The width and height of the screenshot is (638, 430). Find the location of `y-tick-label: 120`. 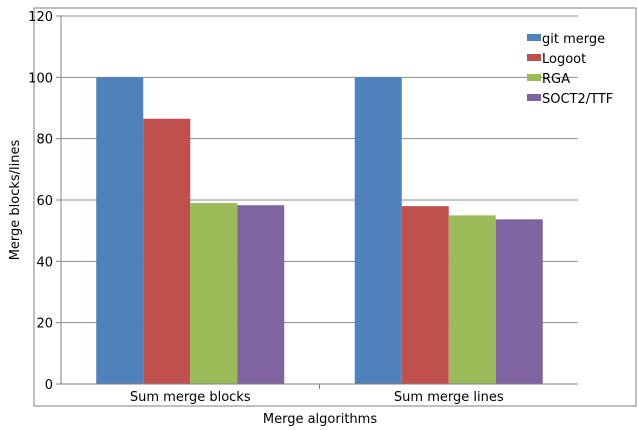

y-tick-label: 120 is located at coordinates (40, 17).